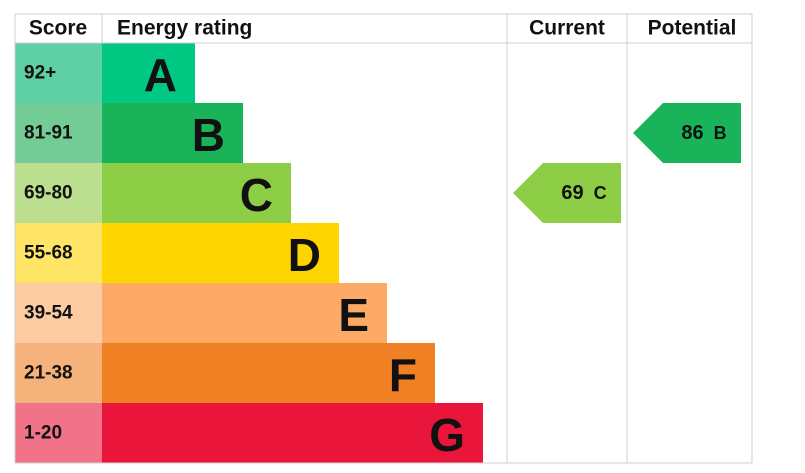  Describe the element at coordinates (43, 433) in the screenshot. I see `band-score: 1-20` at that location.